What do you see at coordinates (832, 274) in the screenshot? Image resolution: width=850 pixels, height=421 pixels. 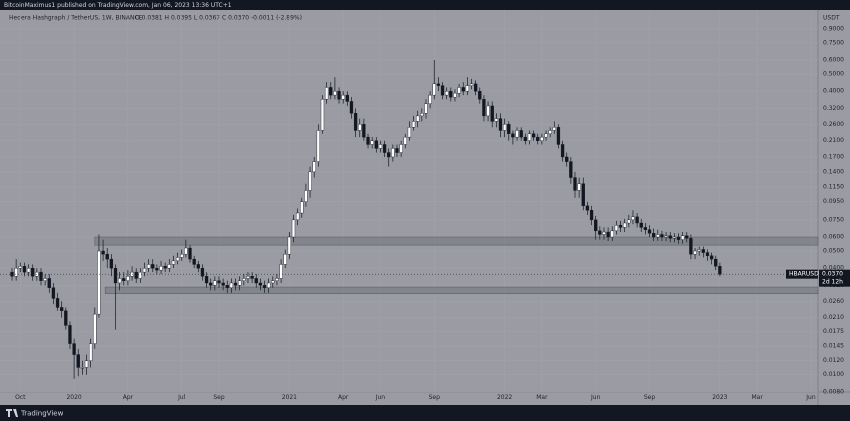 I see `price-tag-label: 0.0370` at bounding box center [832, 274].